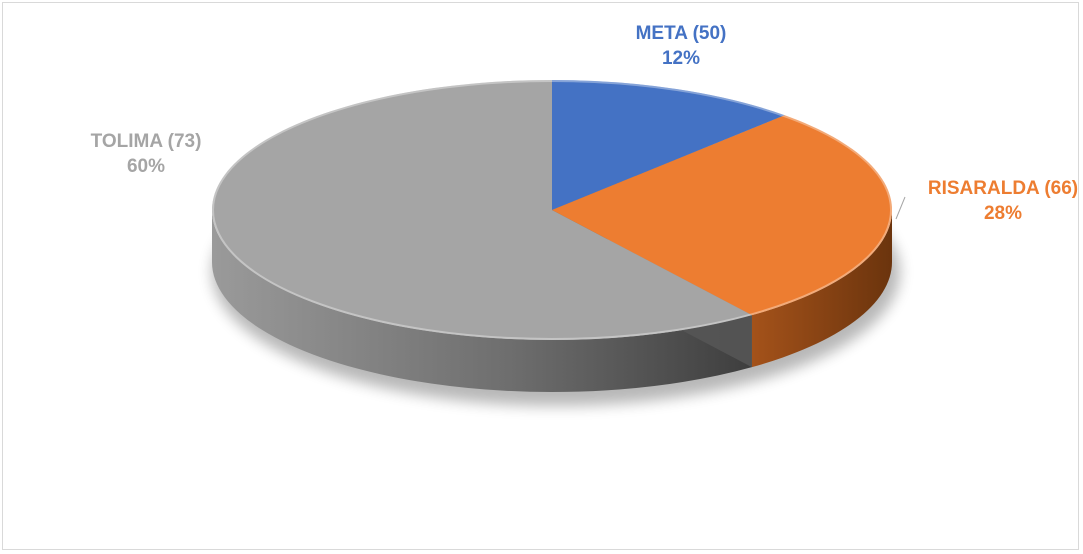 This screenshot has width=1083, height=554. Describe the element at coordinates (681, 33) in the screenshot. I see `slice-label-meta-category: META (50)` at that location.